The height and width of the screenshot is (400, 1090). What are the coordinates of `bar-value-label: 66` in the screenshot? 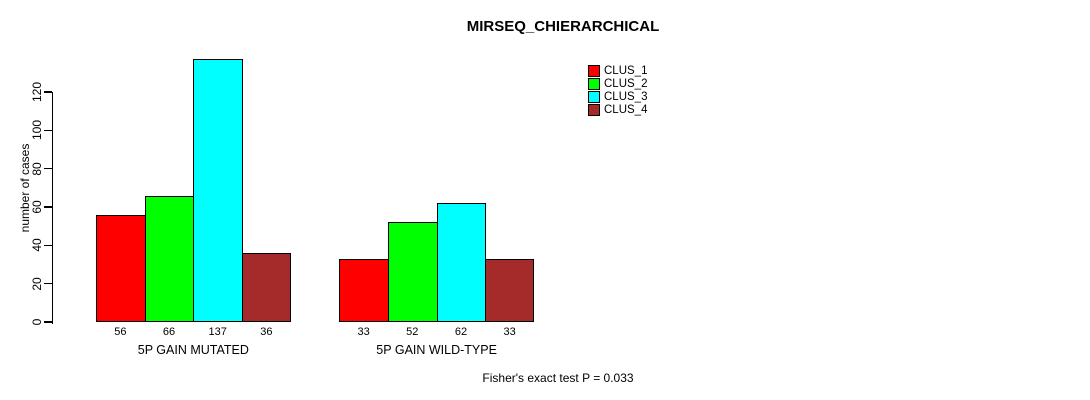 It's located at (169, 332).